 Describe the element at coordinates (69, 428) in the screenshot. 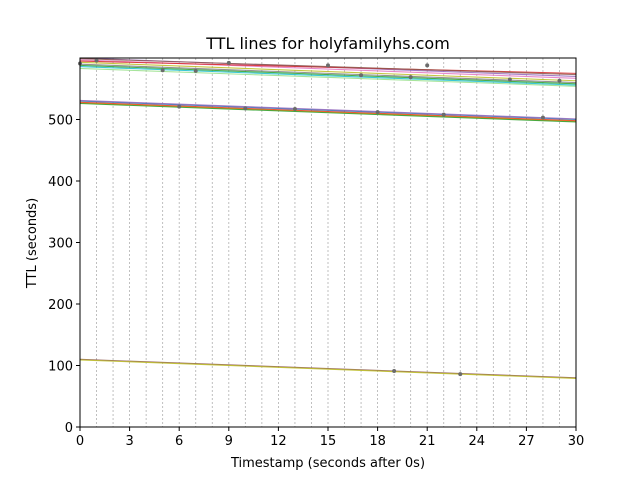

I see `y-tick-label: 0` at that location.